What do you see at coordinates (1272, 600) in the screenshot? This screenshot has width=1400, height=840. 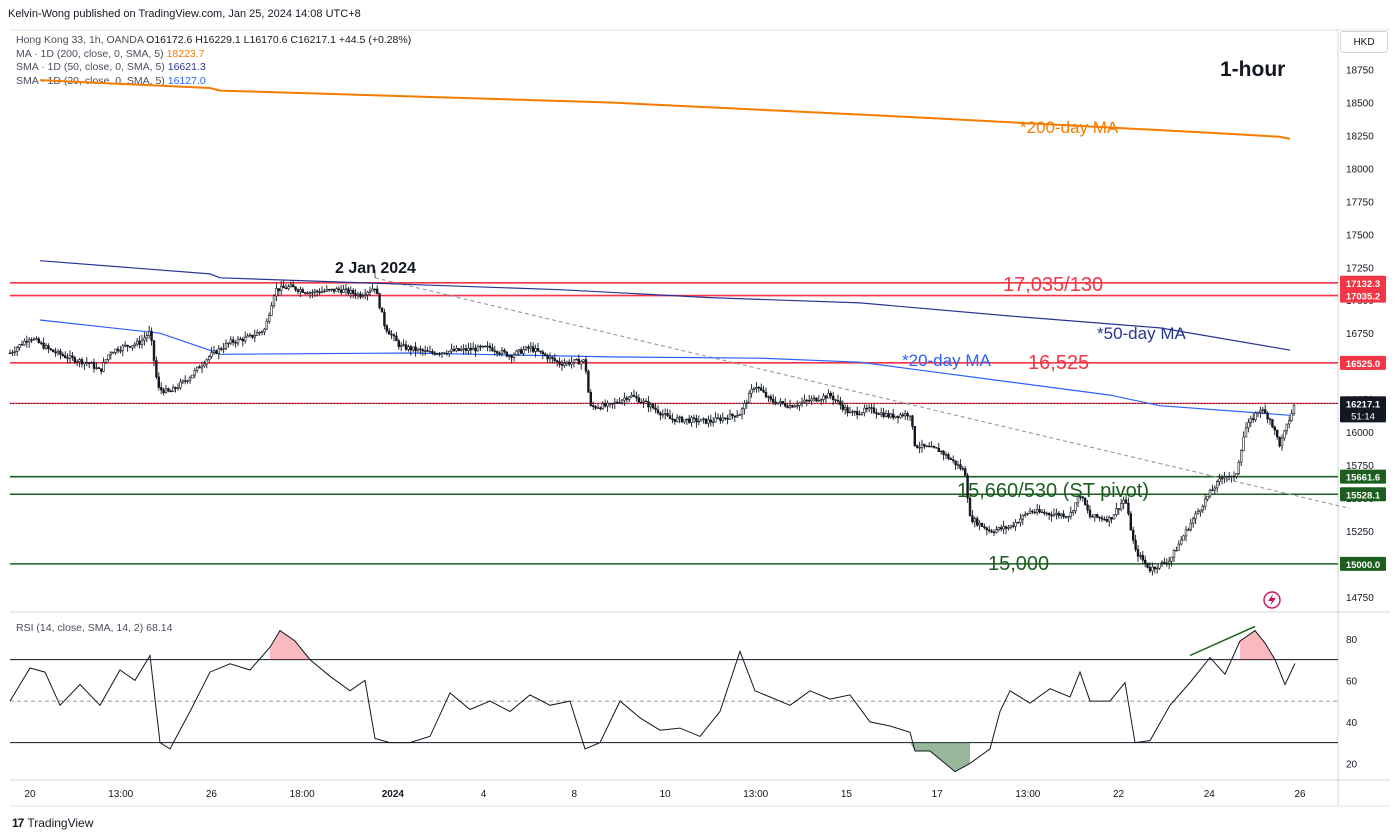 I see `flash-icon-bolt` at bounding box center [1272, 600].